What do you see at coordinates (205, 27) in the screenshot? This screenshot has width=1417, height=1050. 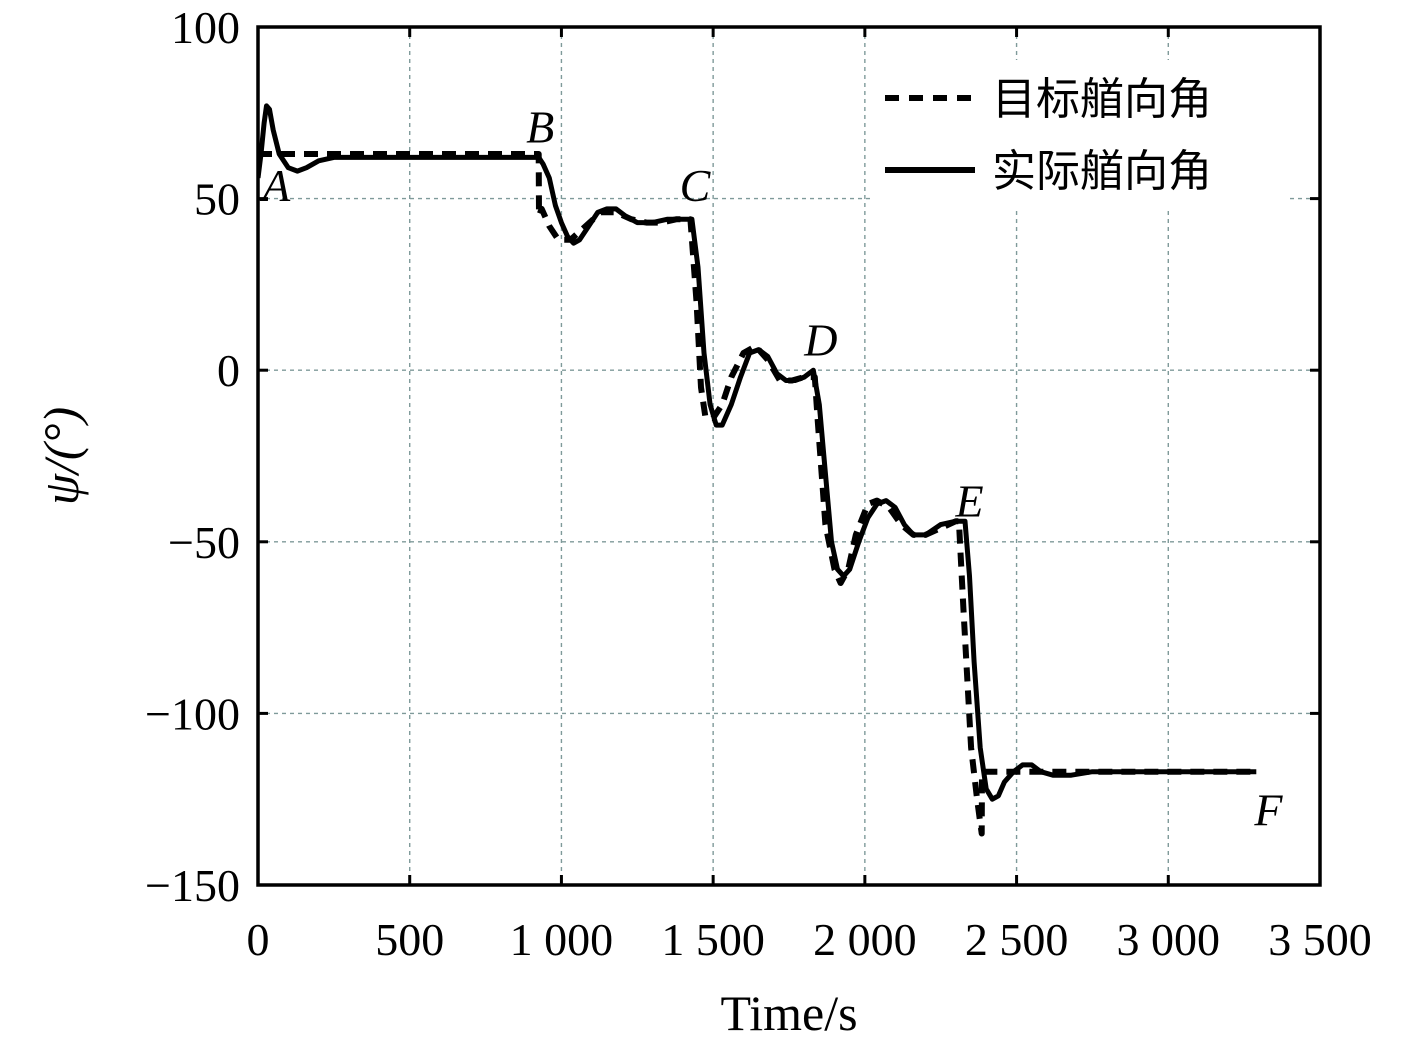 I see `y-tick-label-0: 100` at bounding box center [205, 27].